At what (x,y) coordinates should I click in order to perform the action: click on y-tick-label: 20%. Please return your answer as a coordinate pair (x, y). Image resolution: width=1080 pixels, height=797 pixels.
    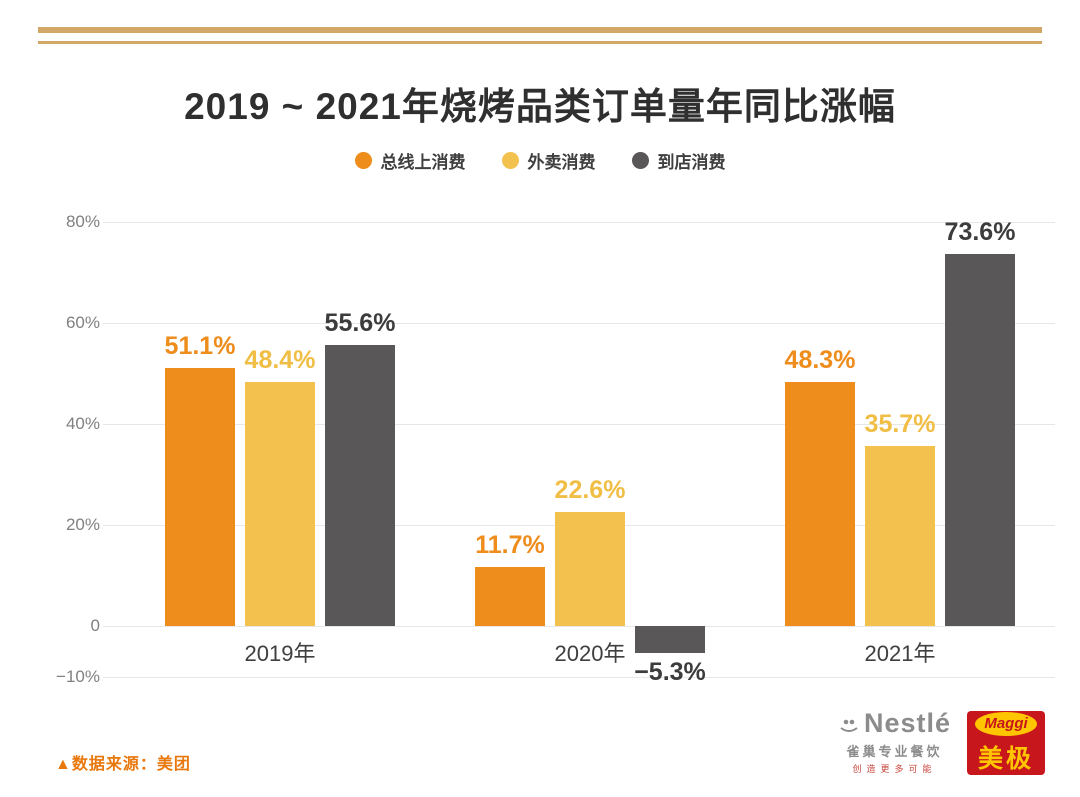
    Looking at the image, I should click on (82, 525).